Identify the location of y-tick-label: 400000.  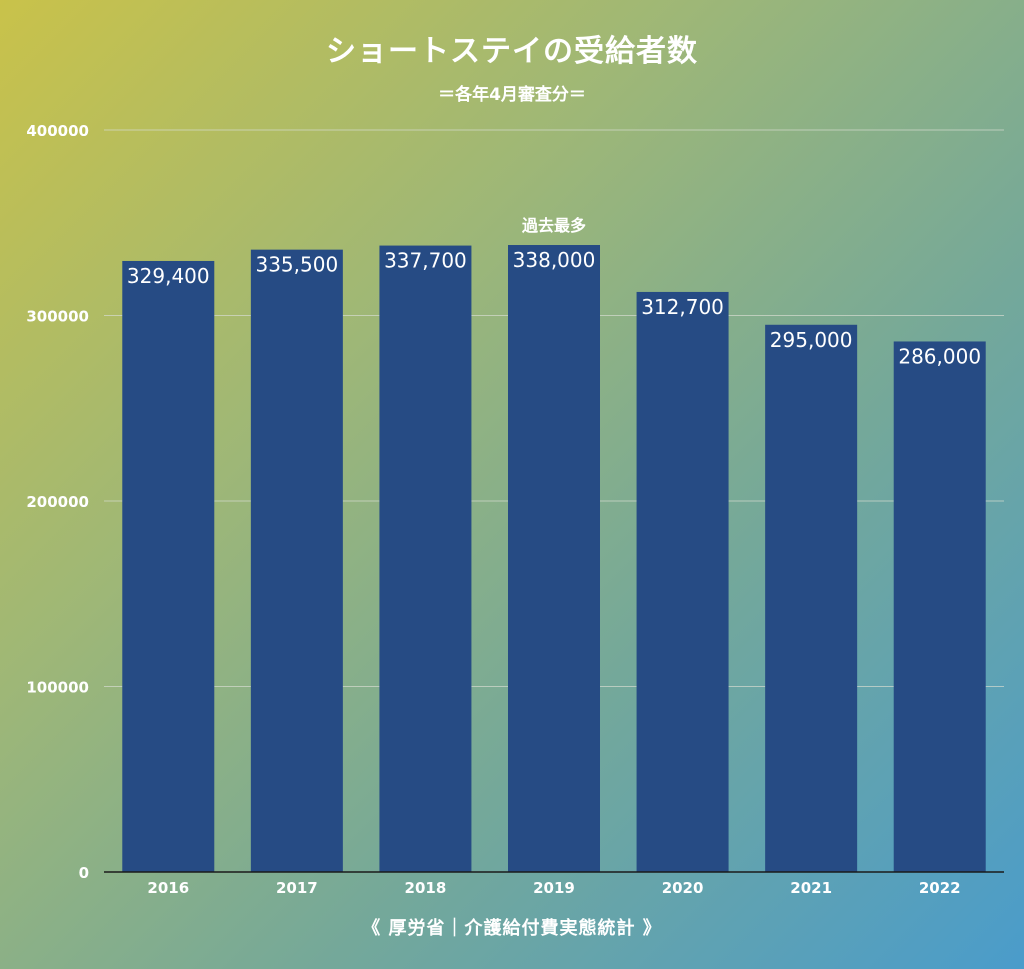
(57, 131).